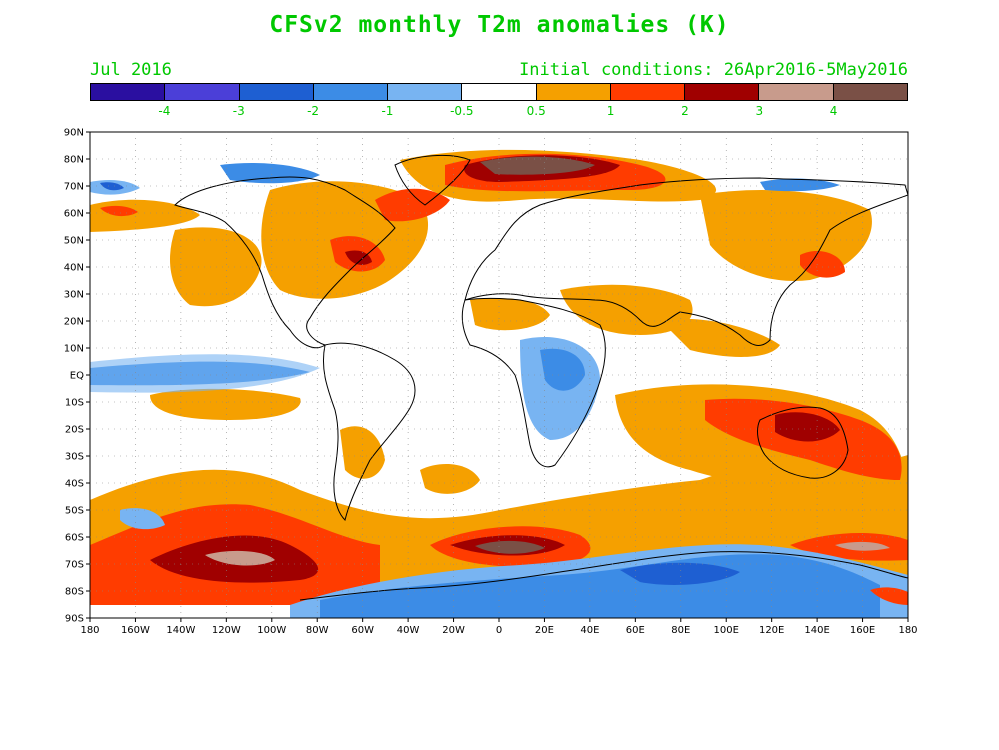  What do you see at coordinates (271, 630) in the screenshot?
I see `longitude-label: 100W` at bounding box center [271, 630].